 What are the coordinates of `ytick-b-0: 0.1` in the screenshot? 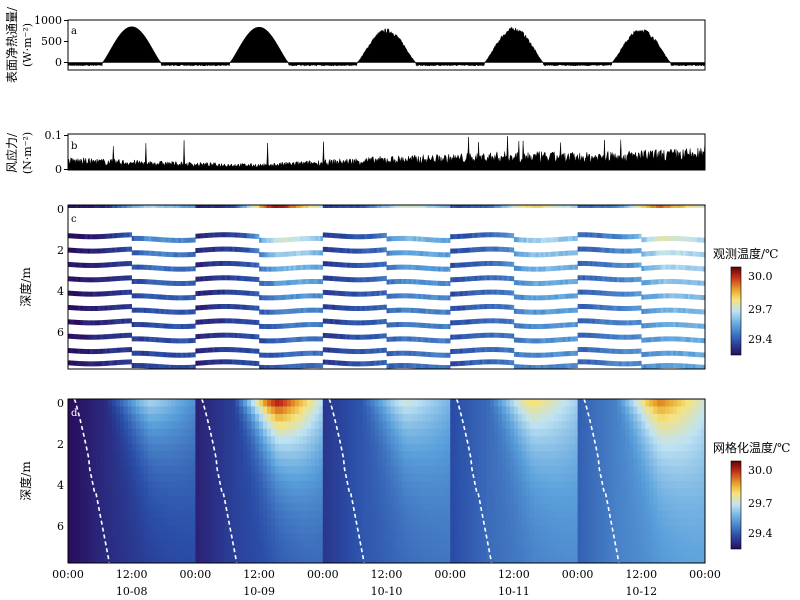 It's located at (54, 135).